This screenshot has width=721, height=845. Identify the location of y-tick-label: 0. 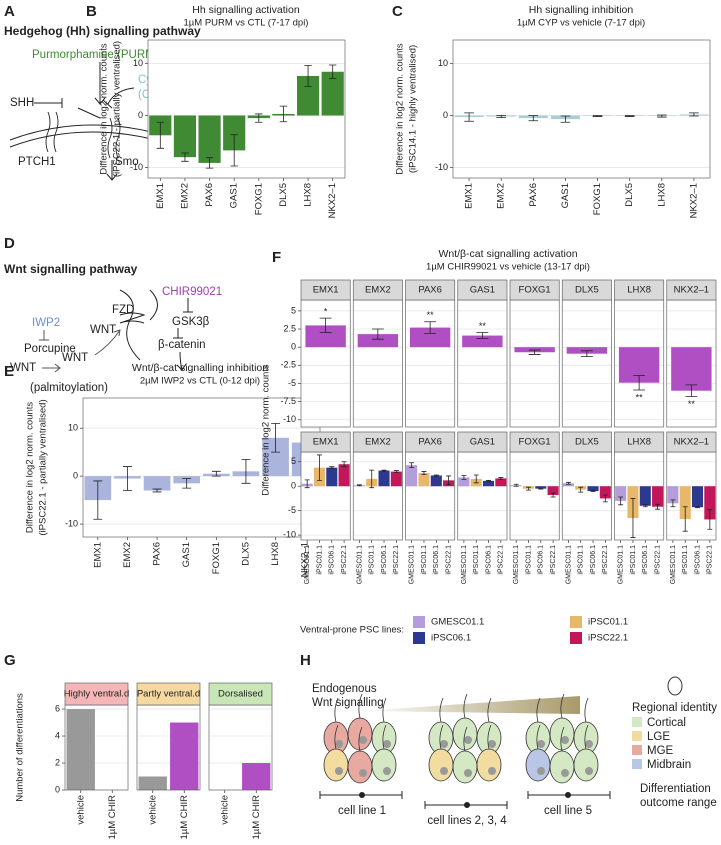
(75, 476).